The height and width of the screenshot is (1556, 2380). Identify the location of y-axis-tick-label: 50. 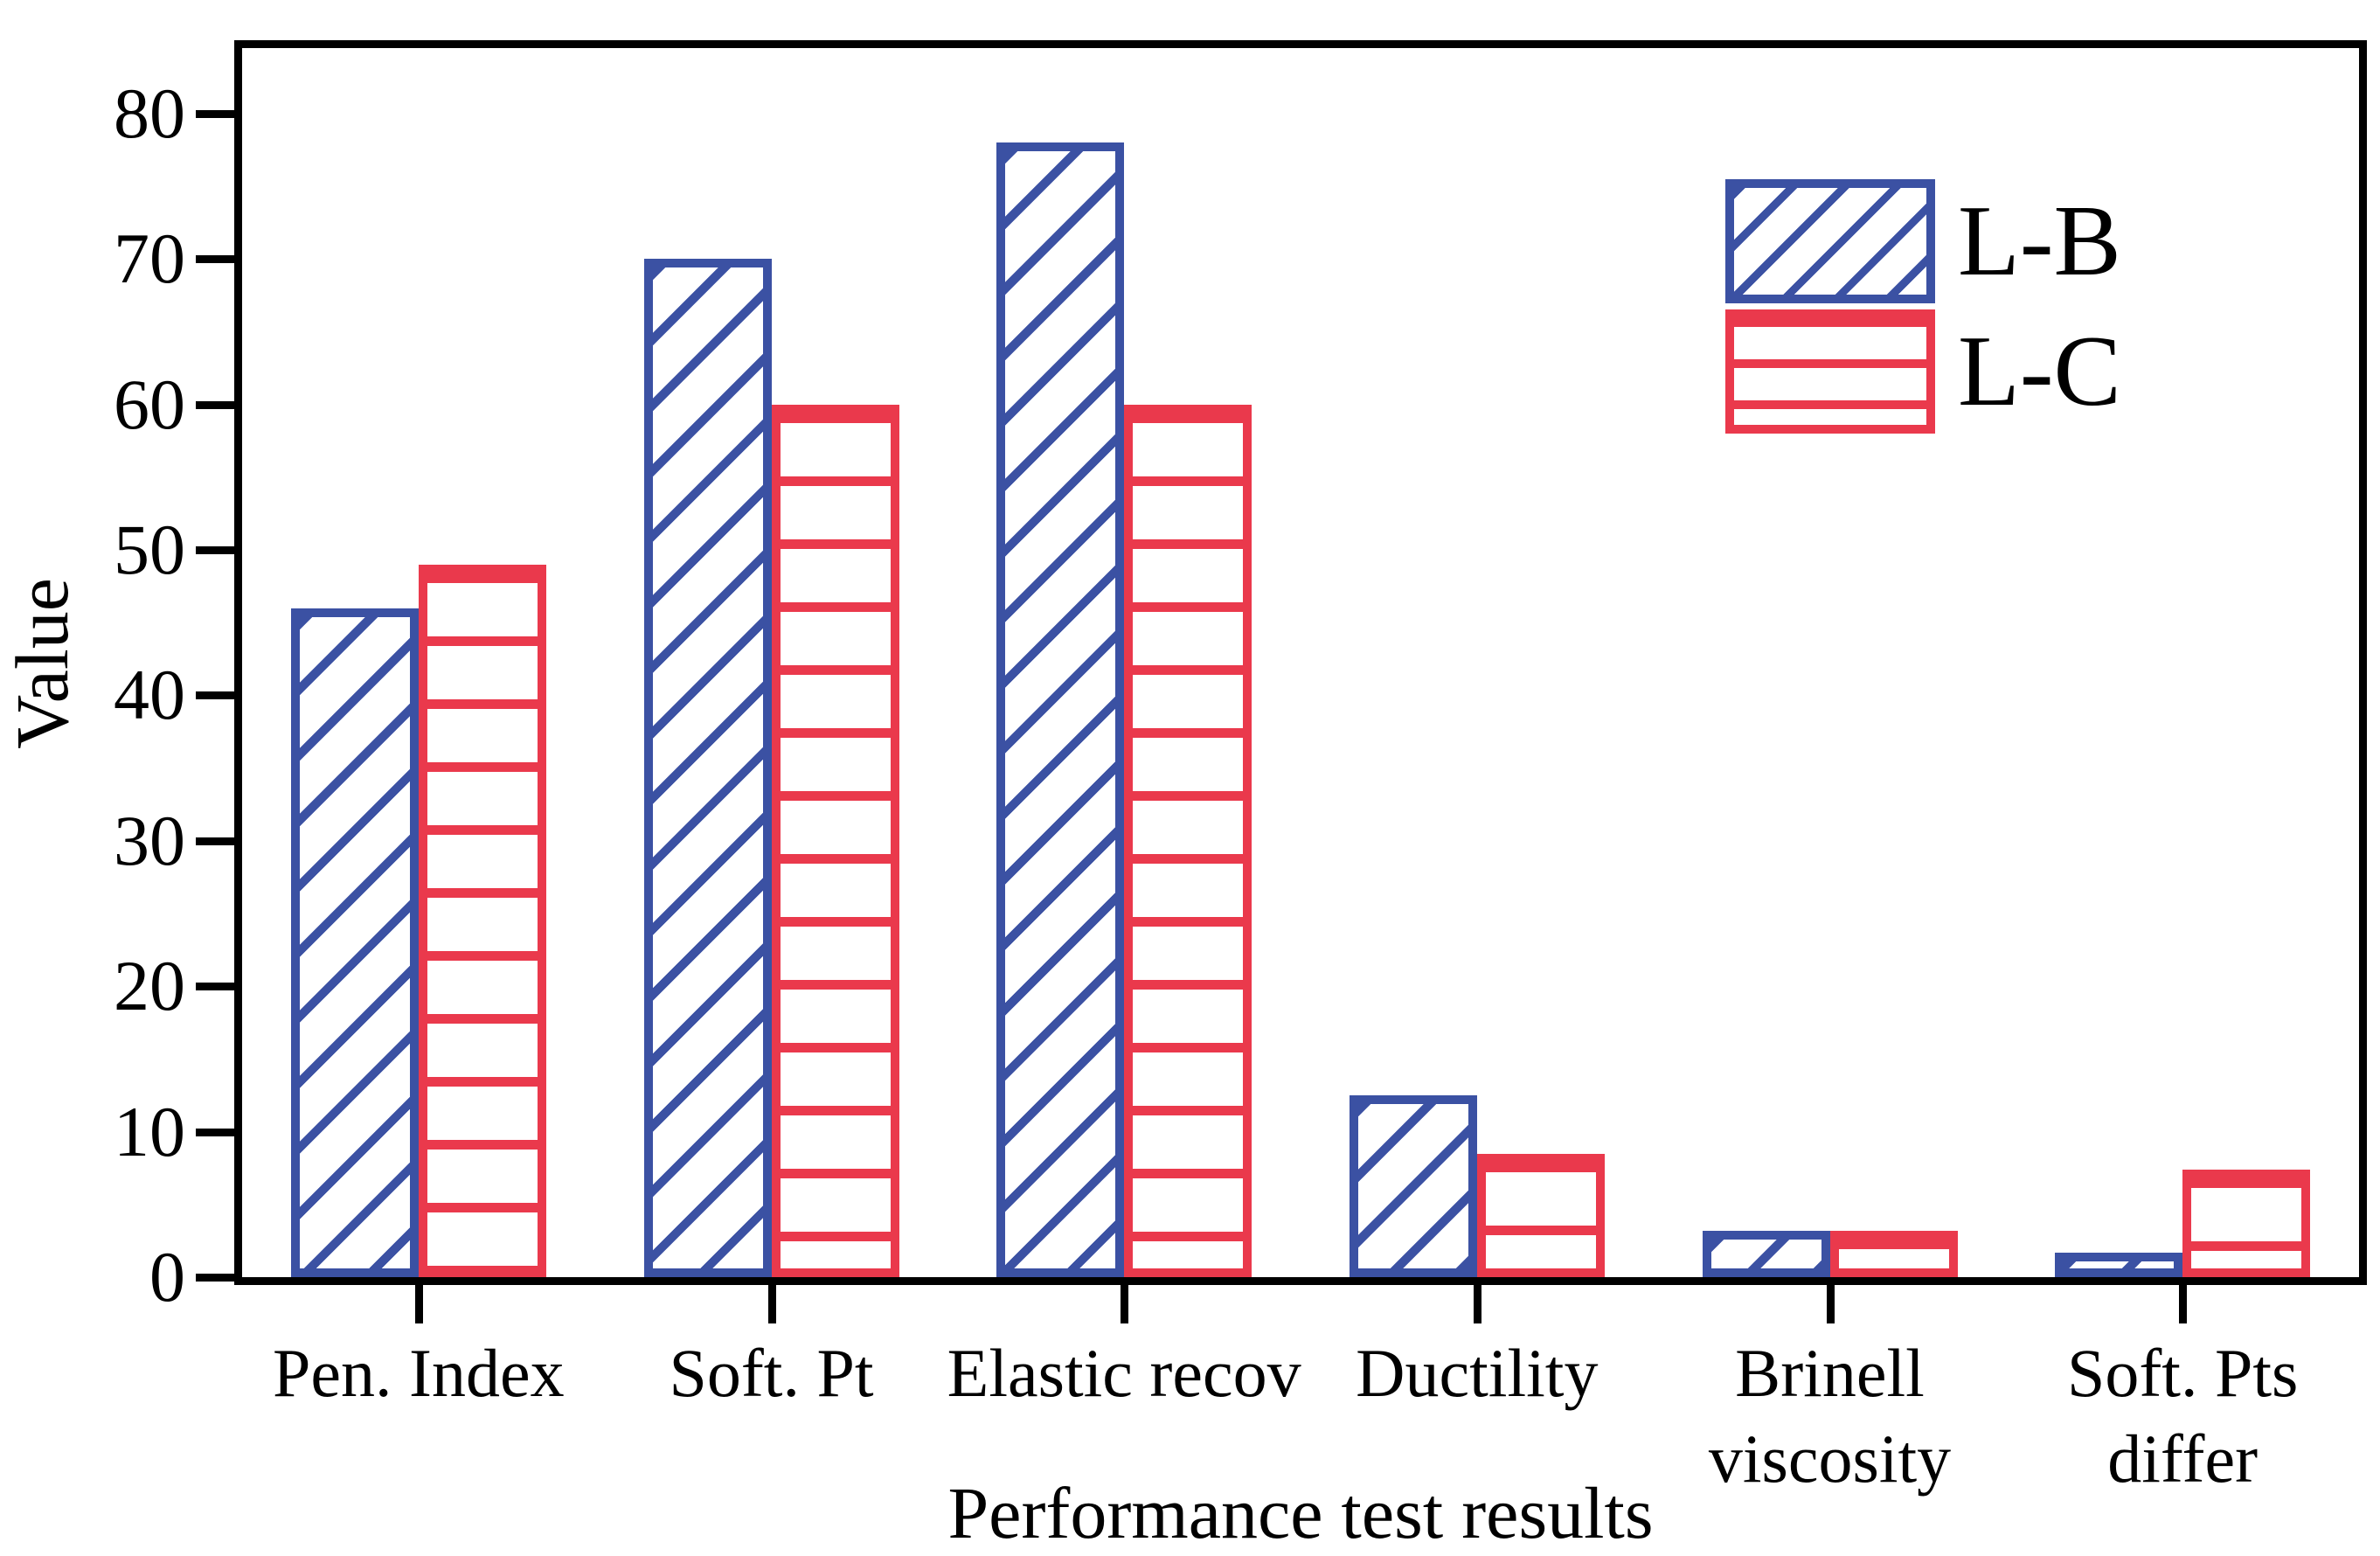
(149, 550).